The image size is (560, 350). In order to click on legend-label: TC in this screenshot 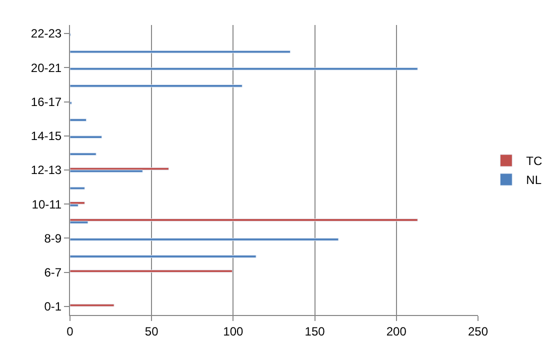, I will do `click(534, 161)`.